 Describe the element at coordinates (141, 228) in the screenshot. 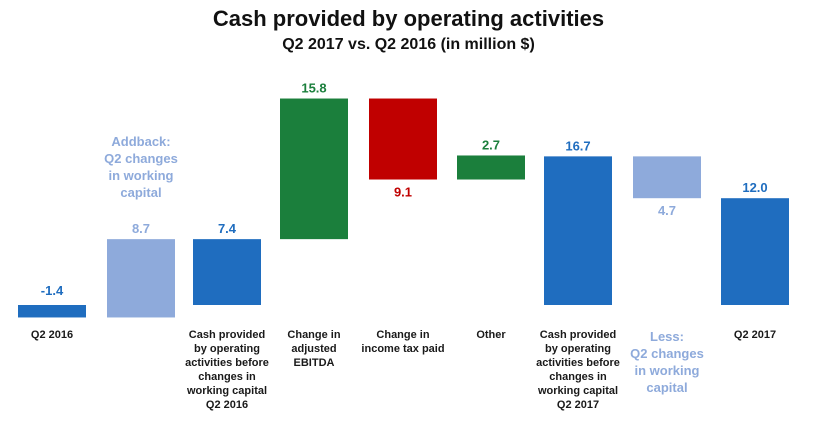

I see `data-label-1: 8.7` at that location.